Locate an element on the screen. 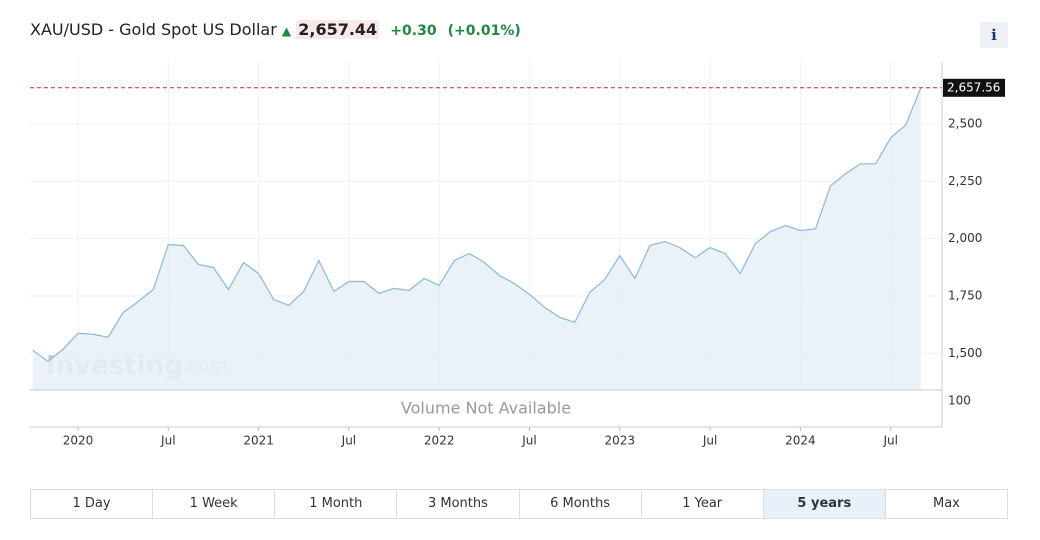  y-tick-label: 2,250 is located at coordinates (965, 181).